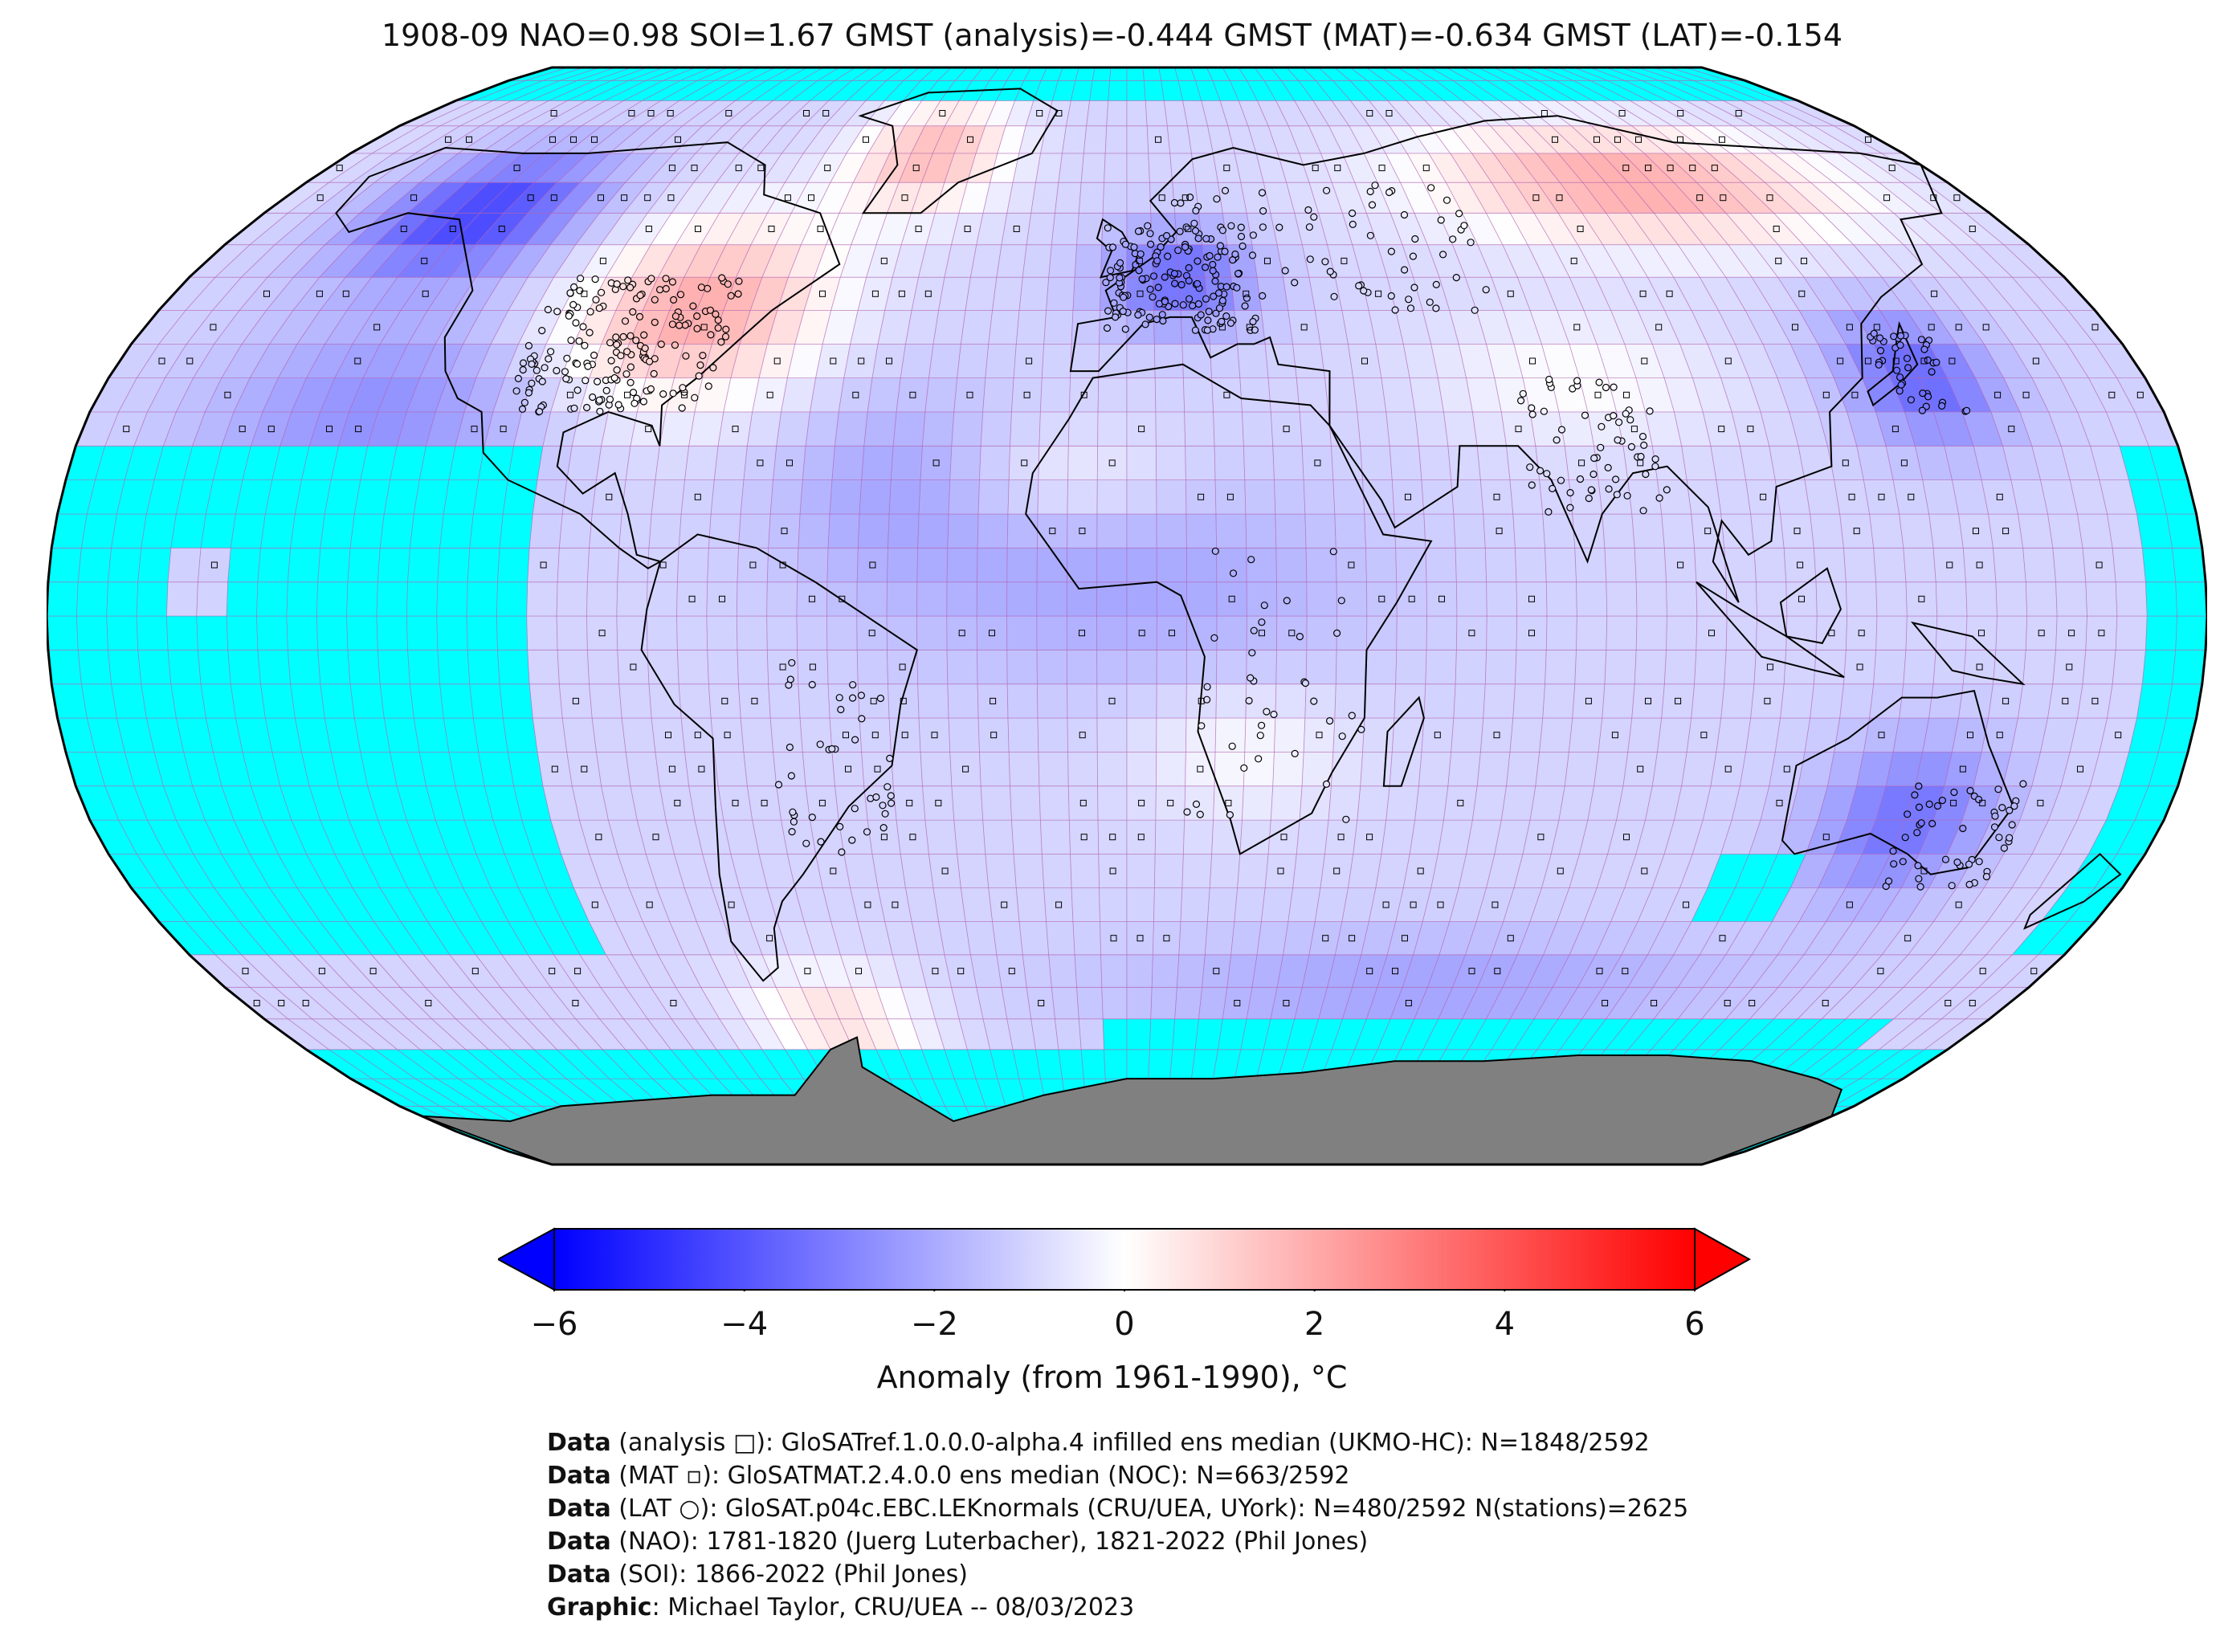 This screenshot has width=2224, height=1652. What do you see at coordinates (893, 1607) in the screenshot?
I see `credit-text: : Michael Taylor, CRU/UEA -- 08/03/2023` at bounding box center [893, 1607].